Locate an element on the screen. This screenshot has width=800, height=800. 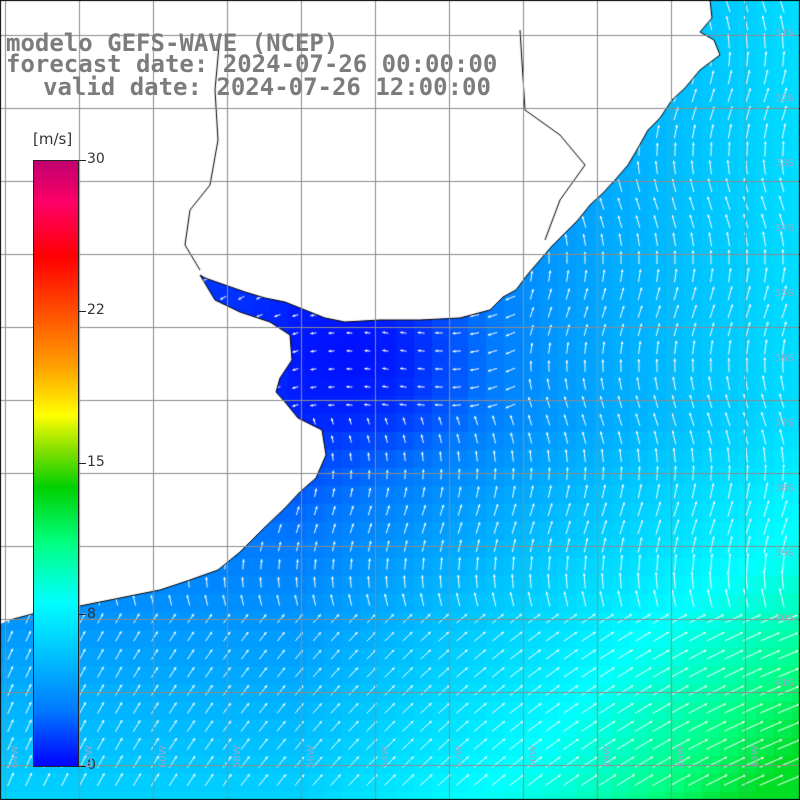
longitude-label: 54W is located at coordinates (385, 756).